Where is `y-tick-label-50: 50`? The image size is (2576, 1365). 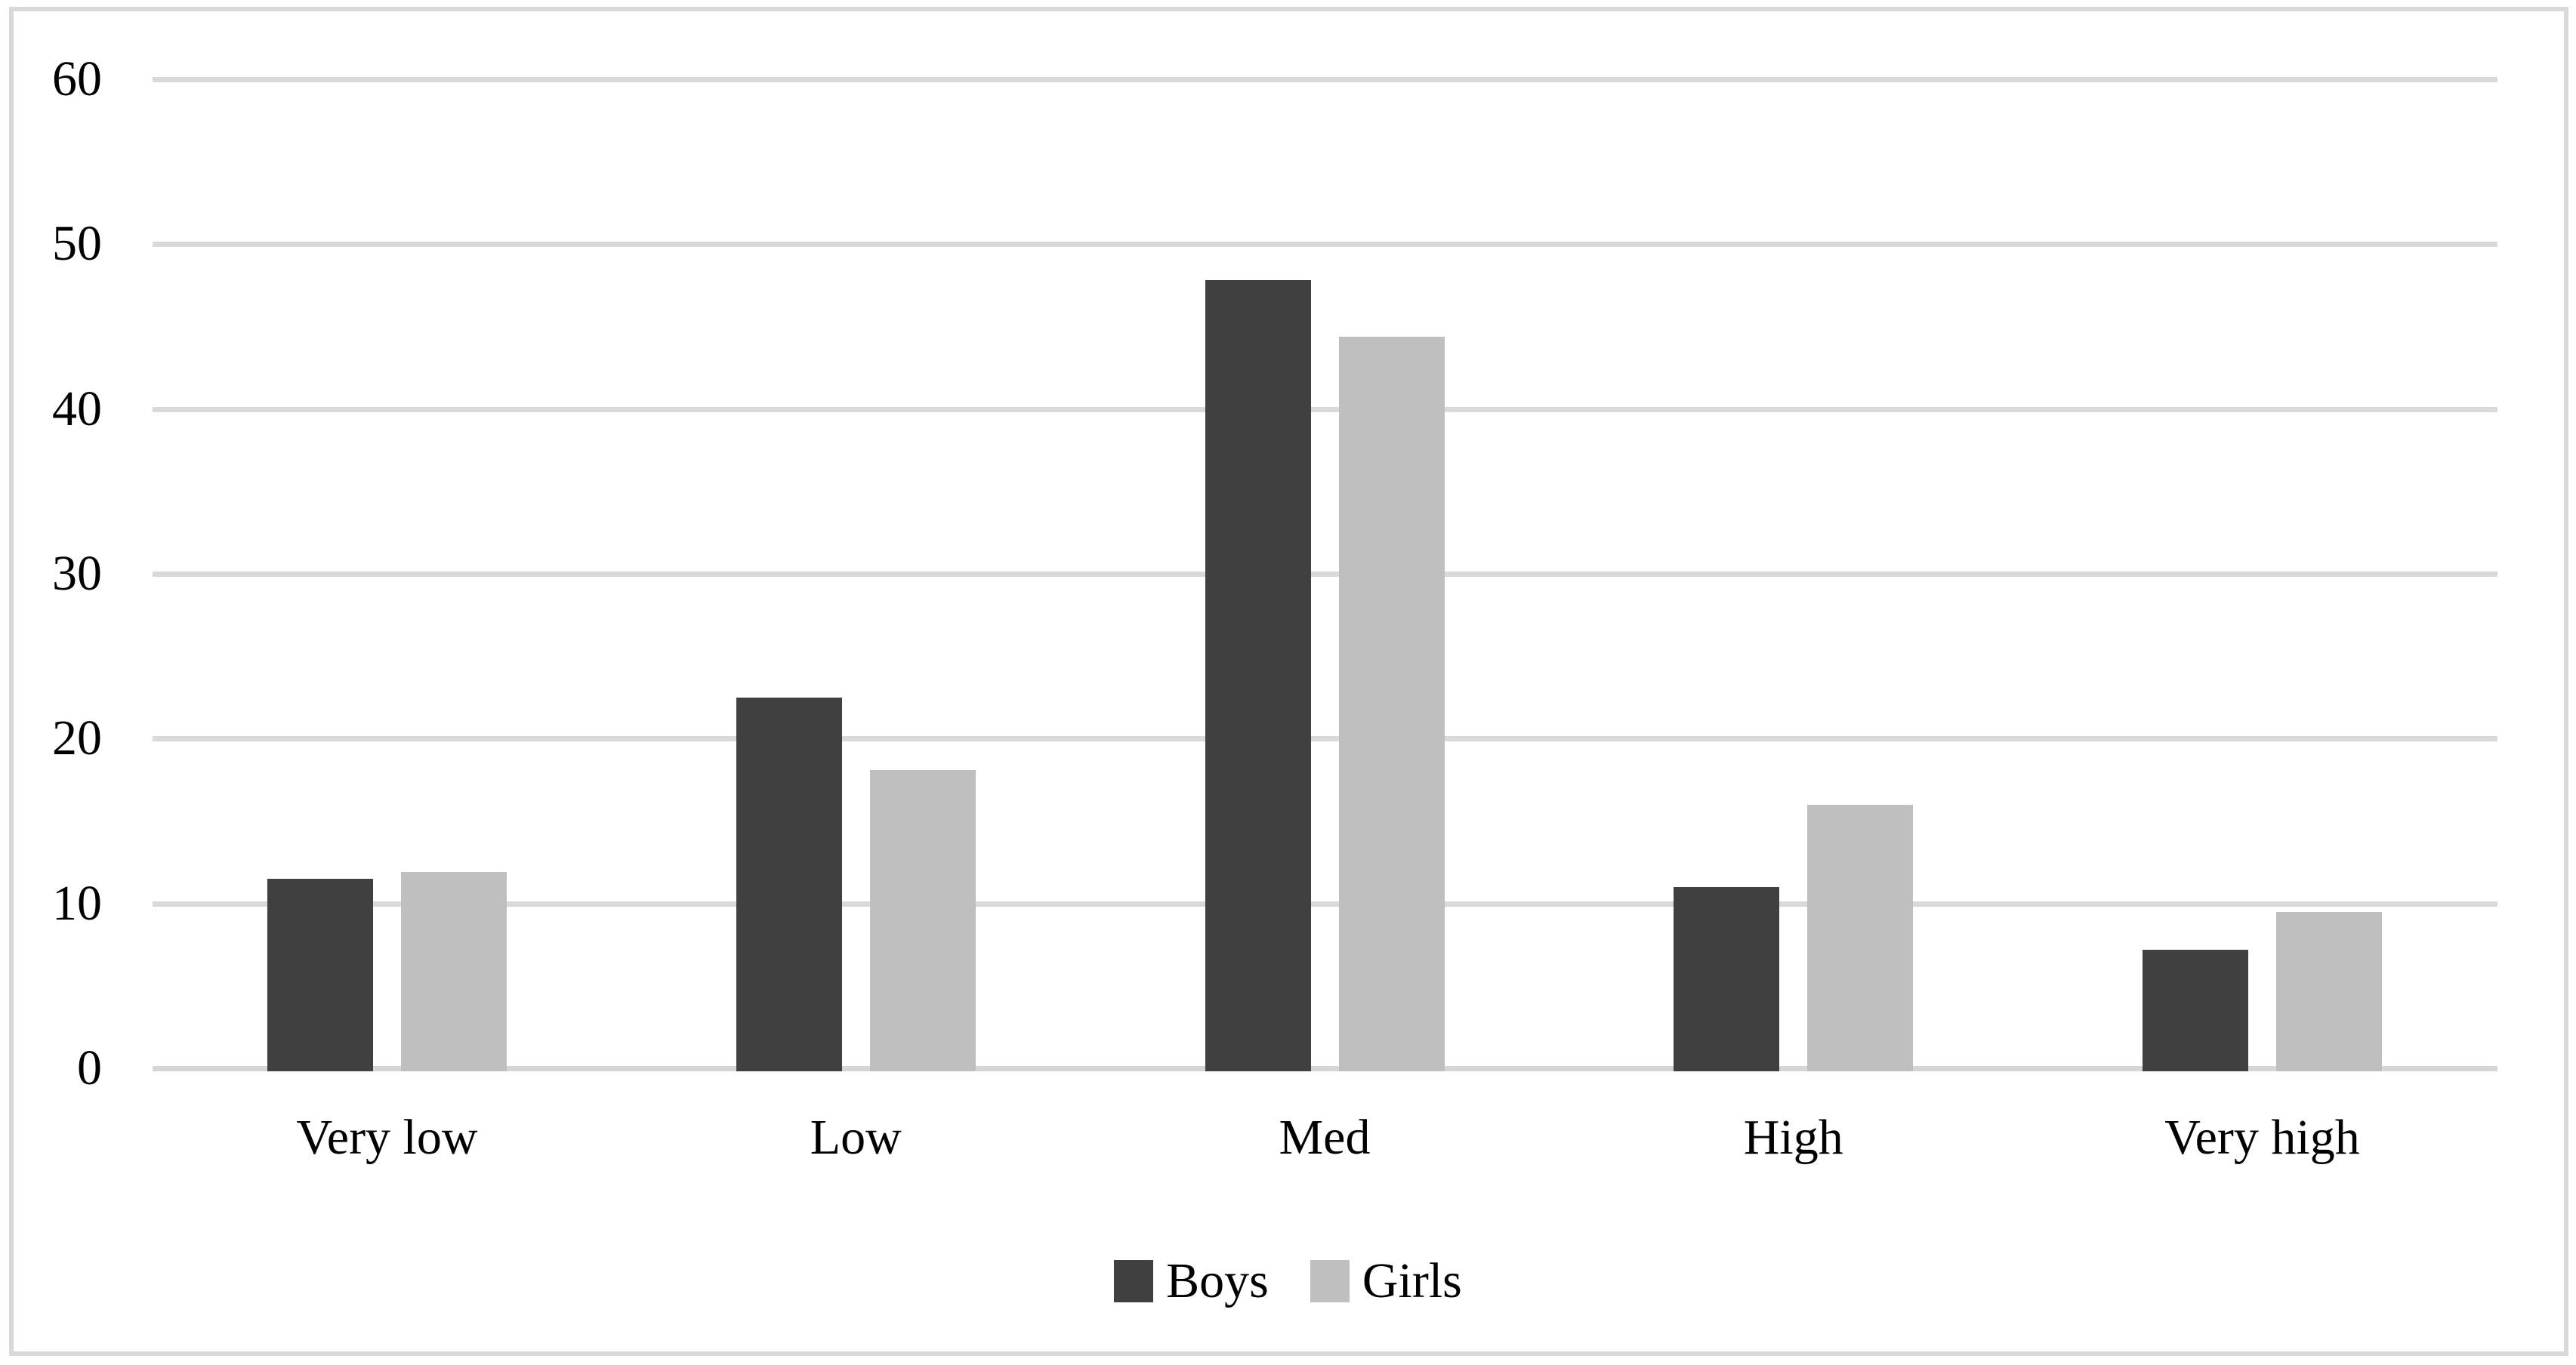
y-tick-label-50: 50 is located at coordinates (77, 244).